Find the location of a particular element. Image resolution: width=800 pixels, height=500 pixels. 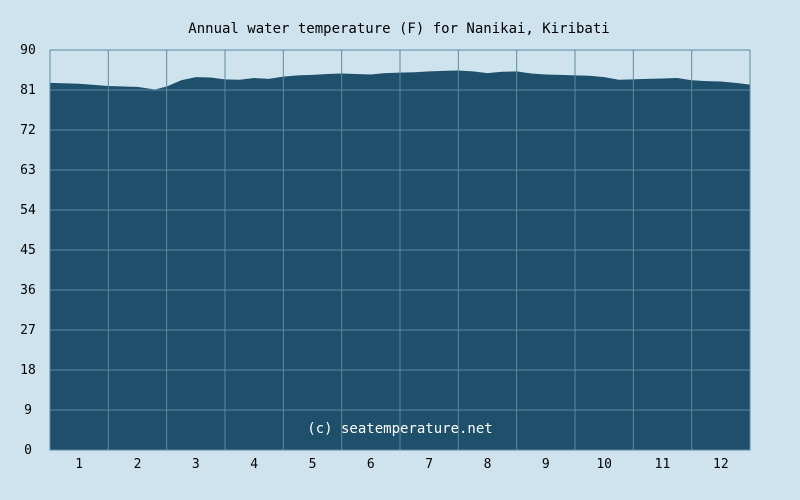

x-tick-label: 12 is located at coordinates (721, 464).